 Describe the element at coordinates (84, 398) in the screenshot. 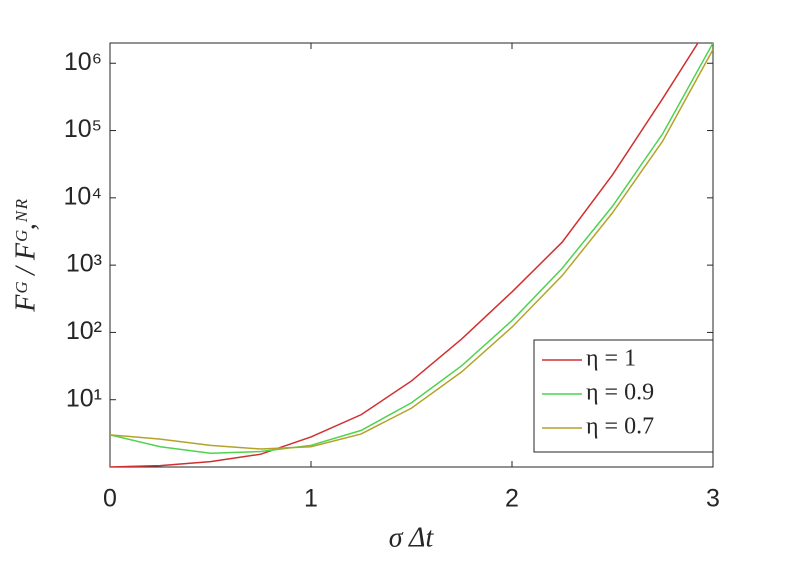

I see `y-tick-label: 10¹` at that location.